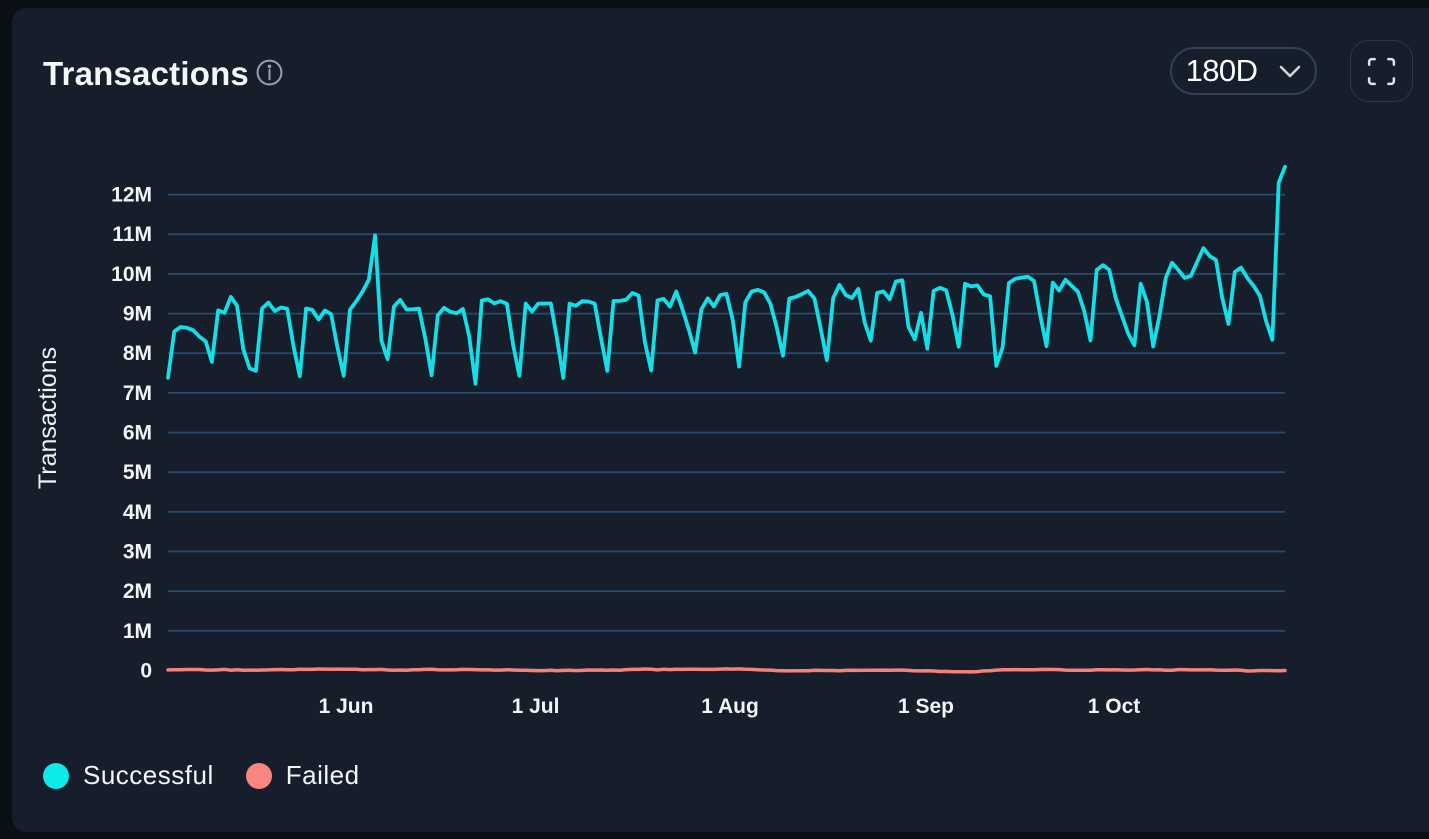  I want to click on svg-text: 1 Jun, so click(346, 706).